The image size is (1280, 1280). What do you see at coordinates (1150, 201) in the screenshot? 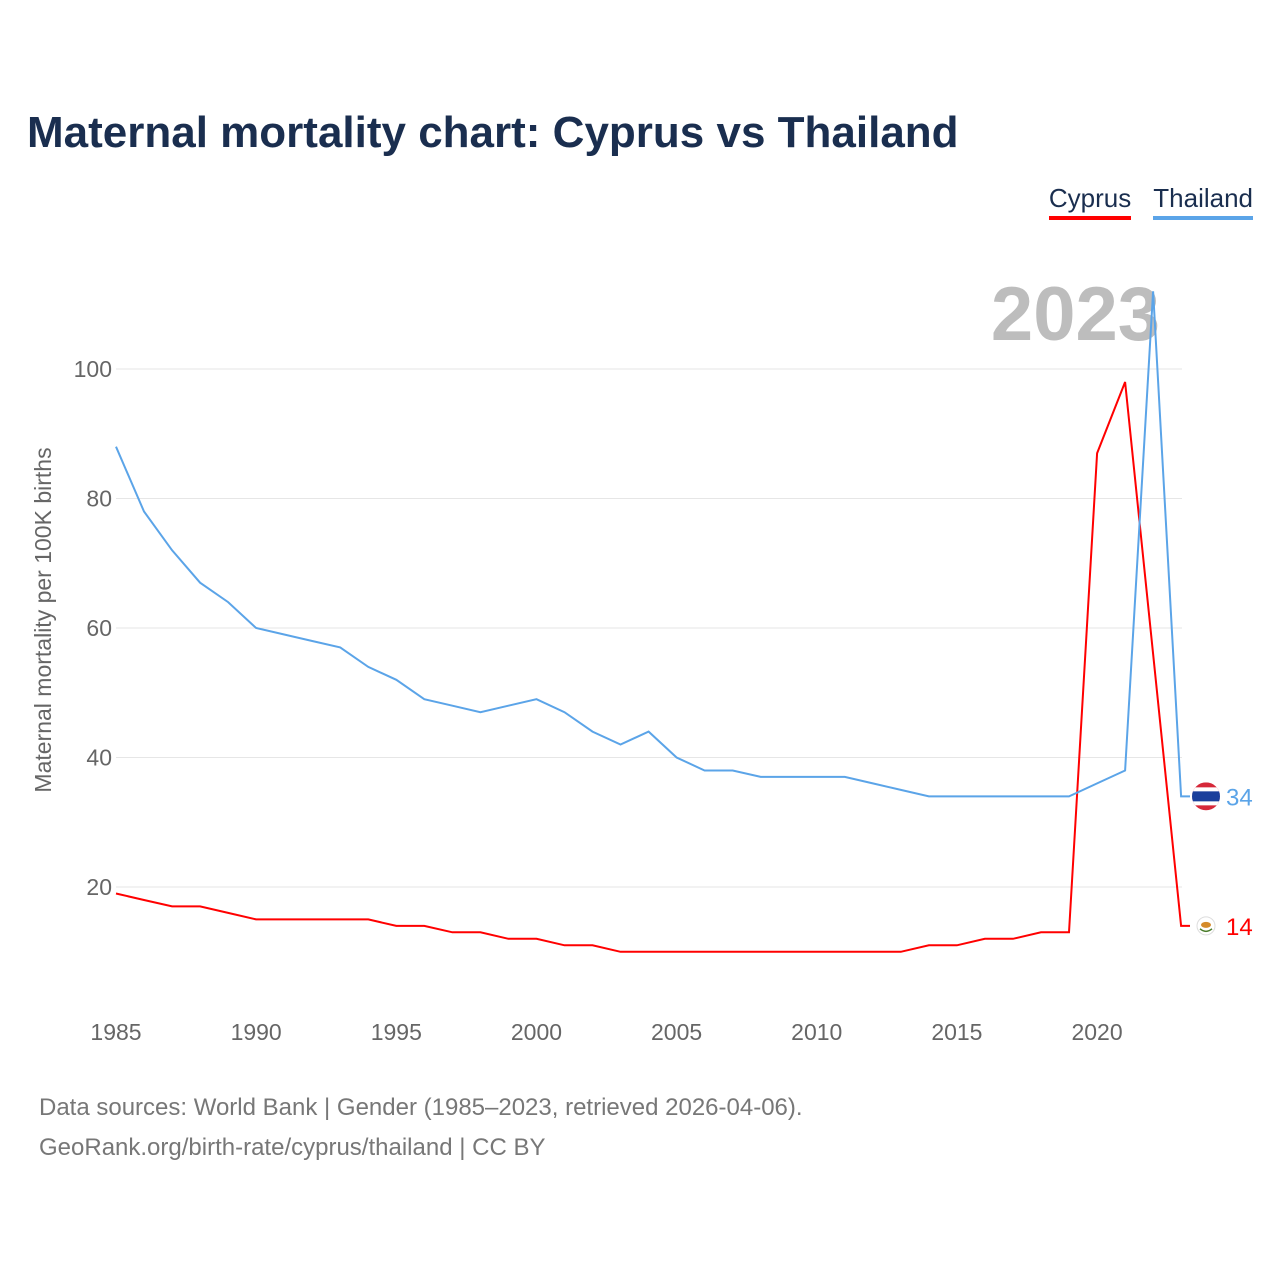
I see `legend: Cyprus Thailand` at bounding box center [1150, 201].